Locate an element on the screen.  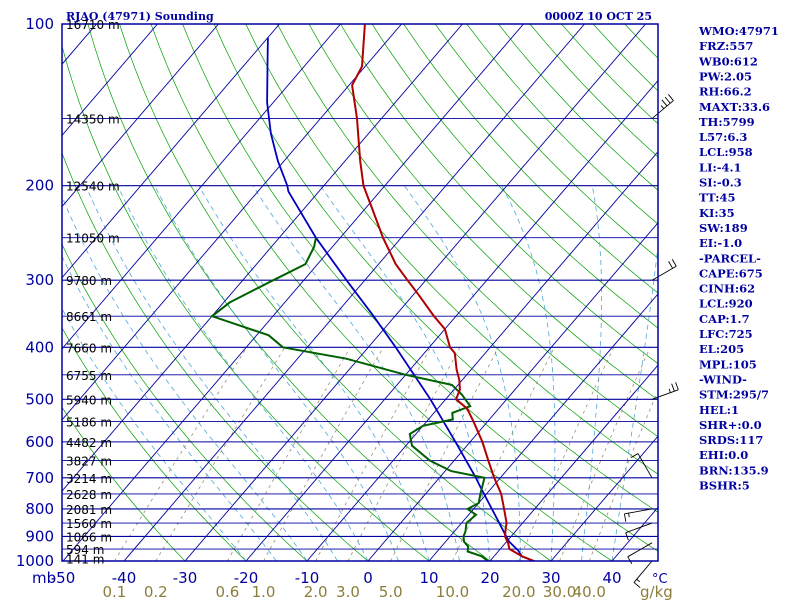
mixing-ratio-tick-label: 1.0 is located at coordinates (264, 591).